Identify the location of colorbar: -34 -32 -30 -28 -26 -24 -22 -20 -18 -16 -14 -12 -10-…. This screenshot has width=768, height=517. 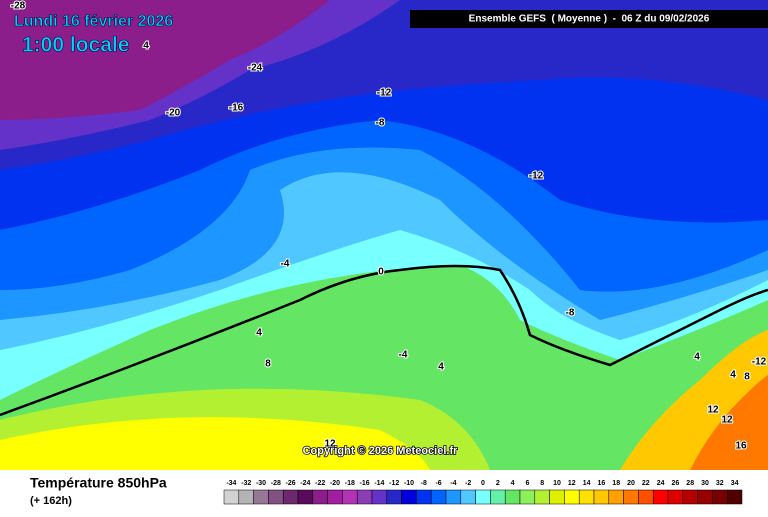
(483, 492).